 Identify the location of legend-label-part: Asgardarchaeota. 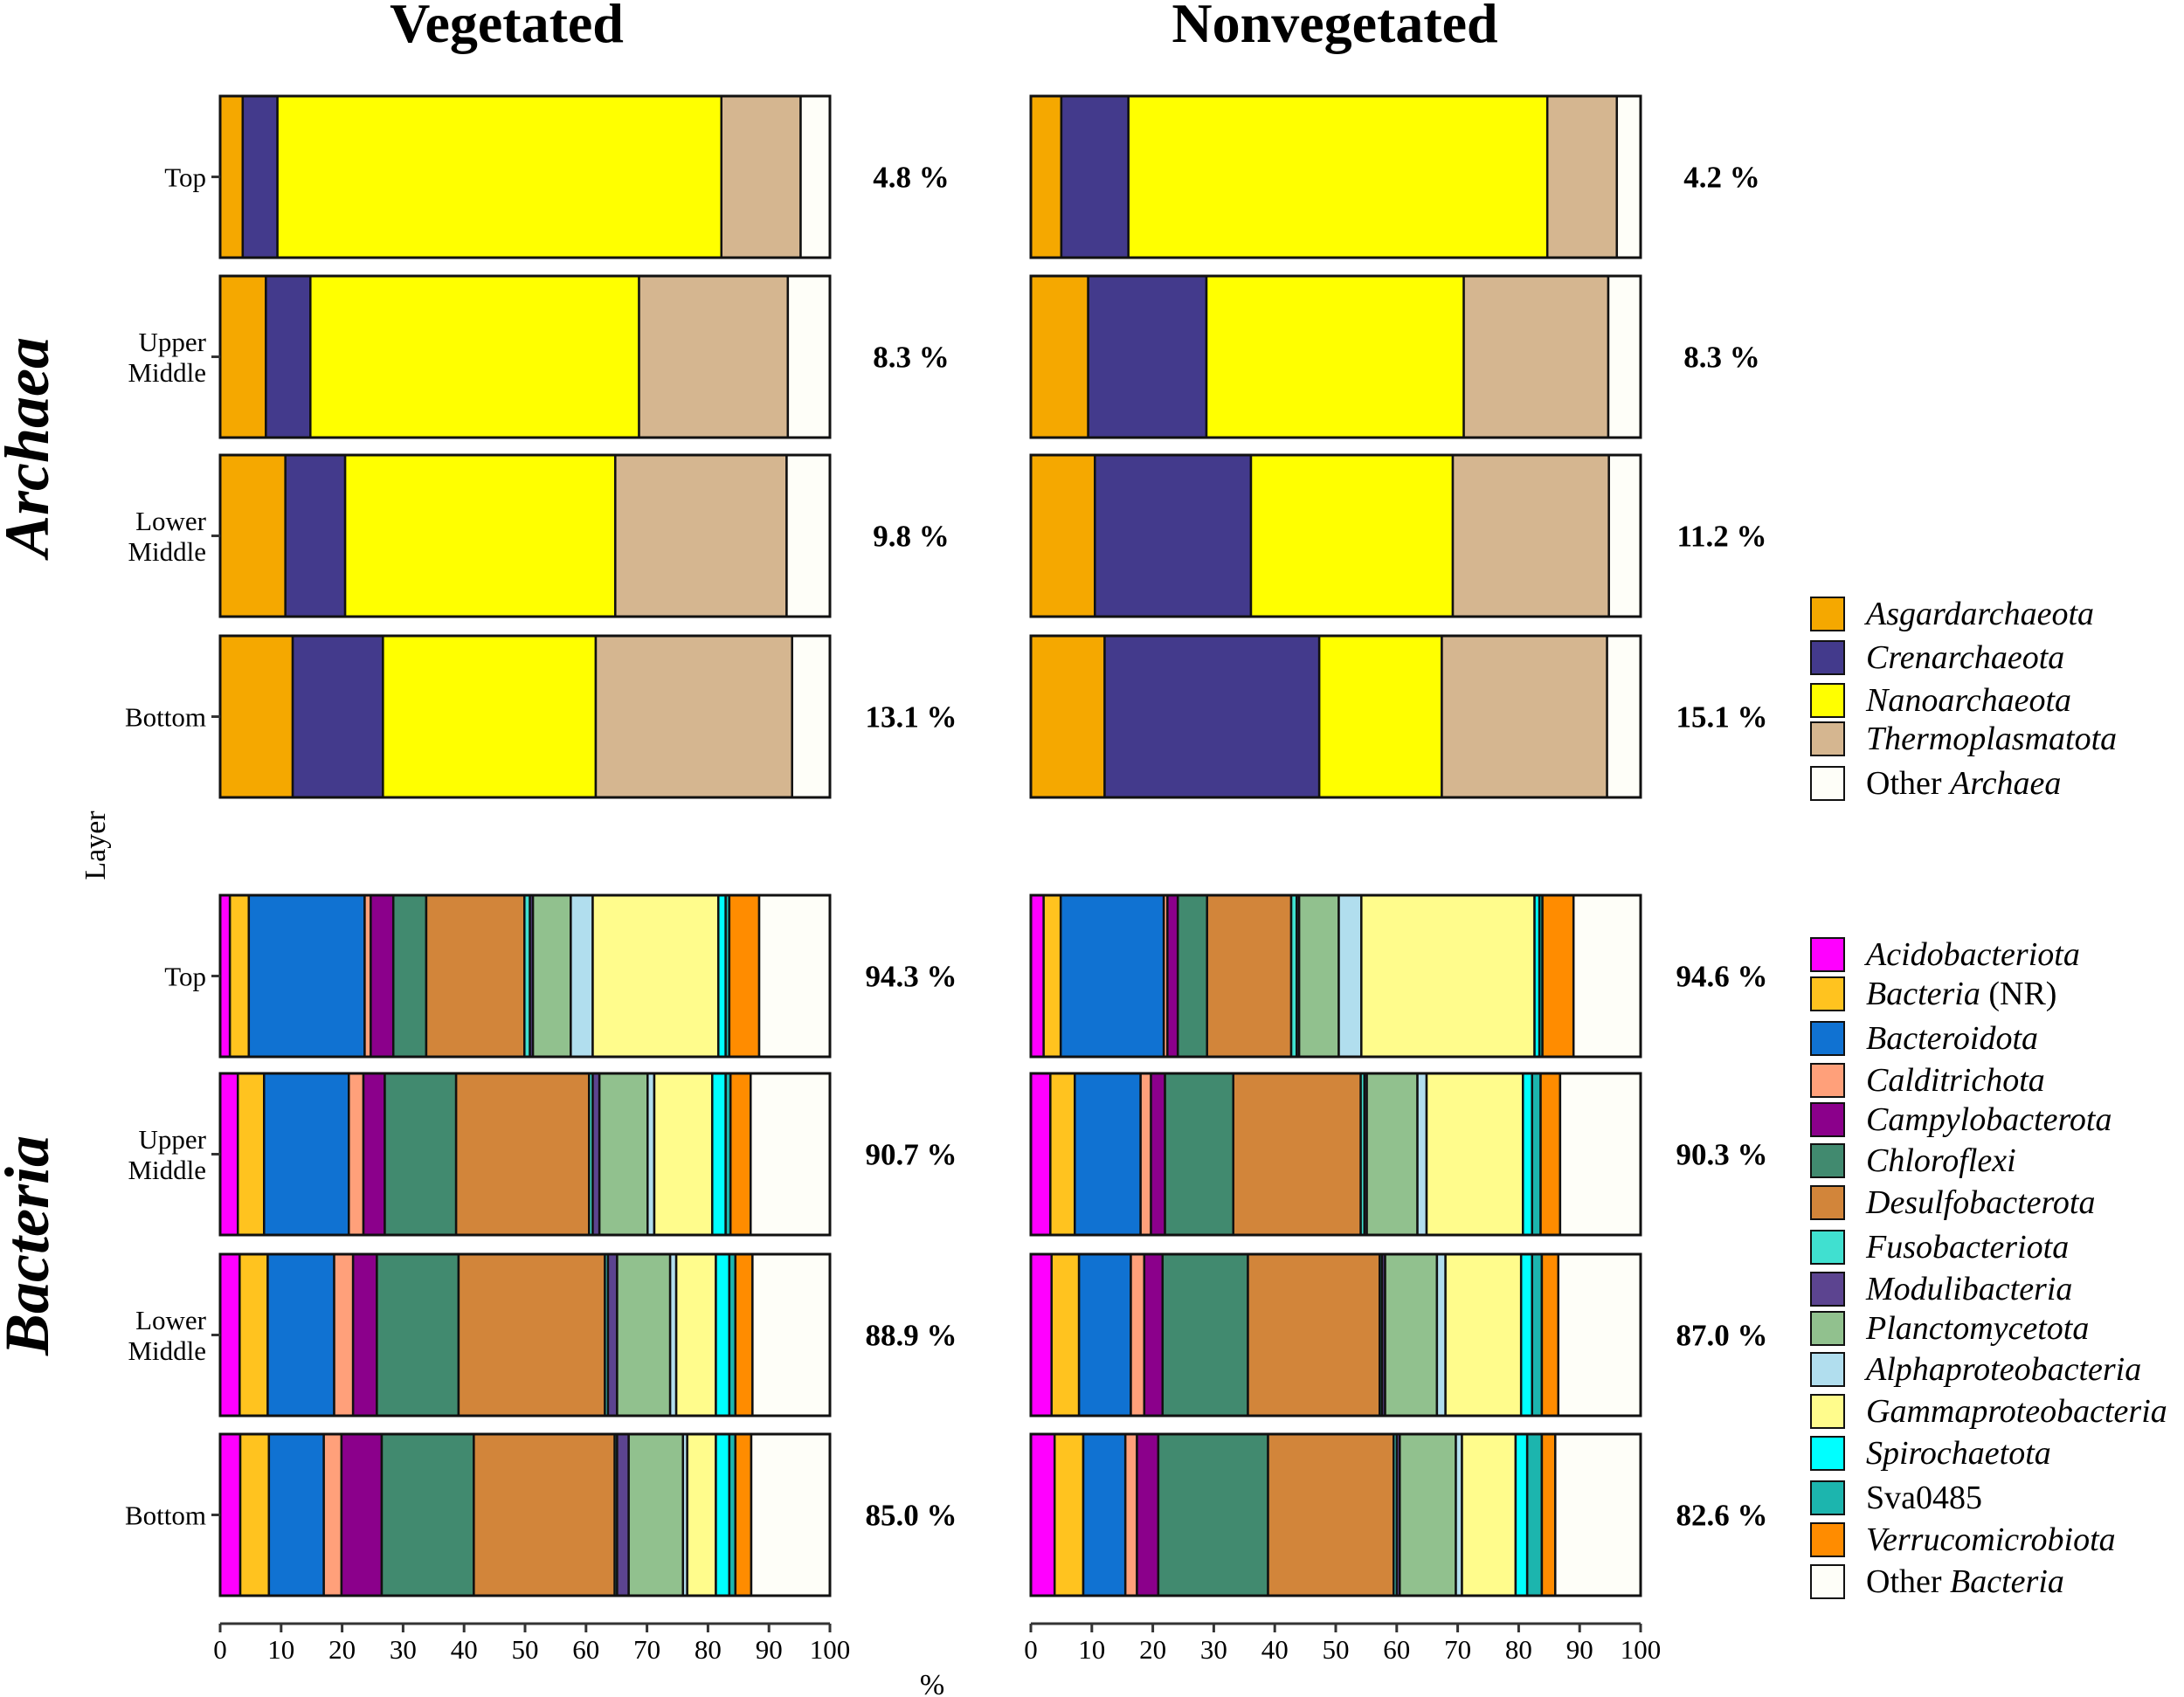
(1978, 614).